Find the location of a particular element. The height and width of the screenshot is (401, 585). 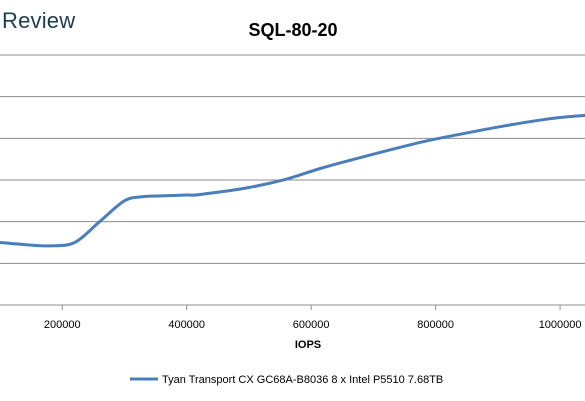

x-tick-label: 600000 is located at coordinates (311, 325).